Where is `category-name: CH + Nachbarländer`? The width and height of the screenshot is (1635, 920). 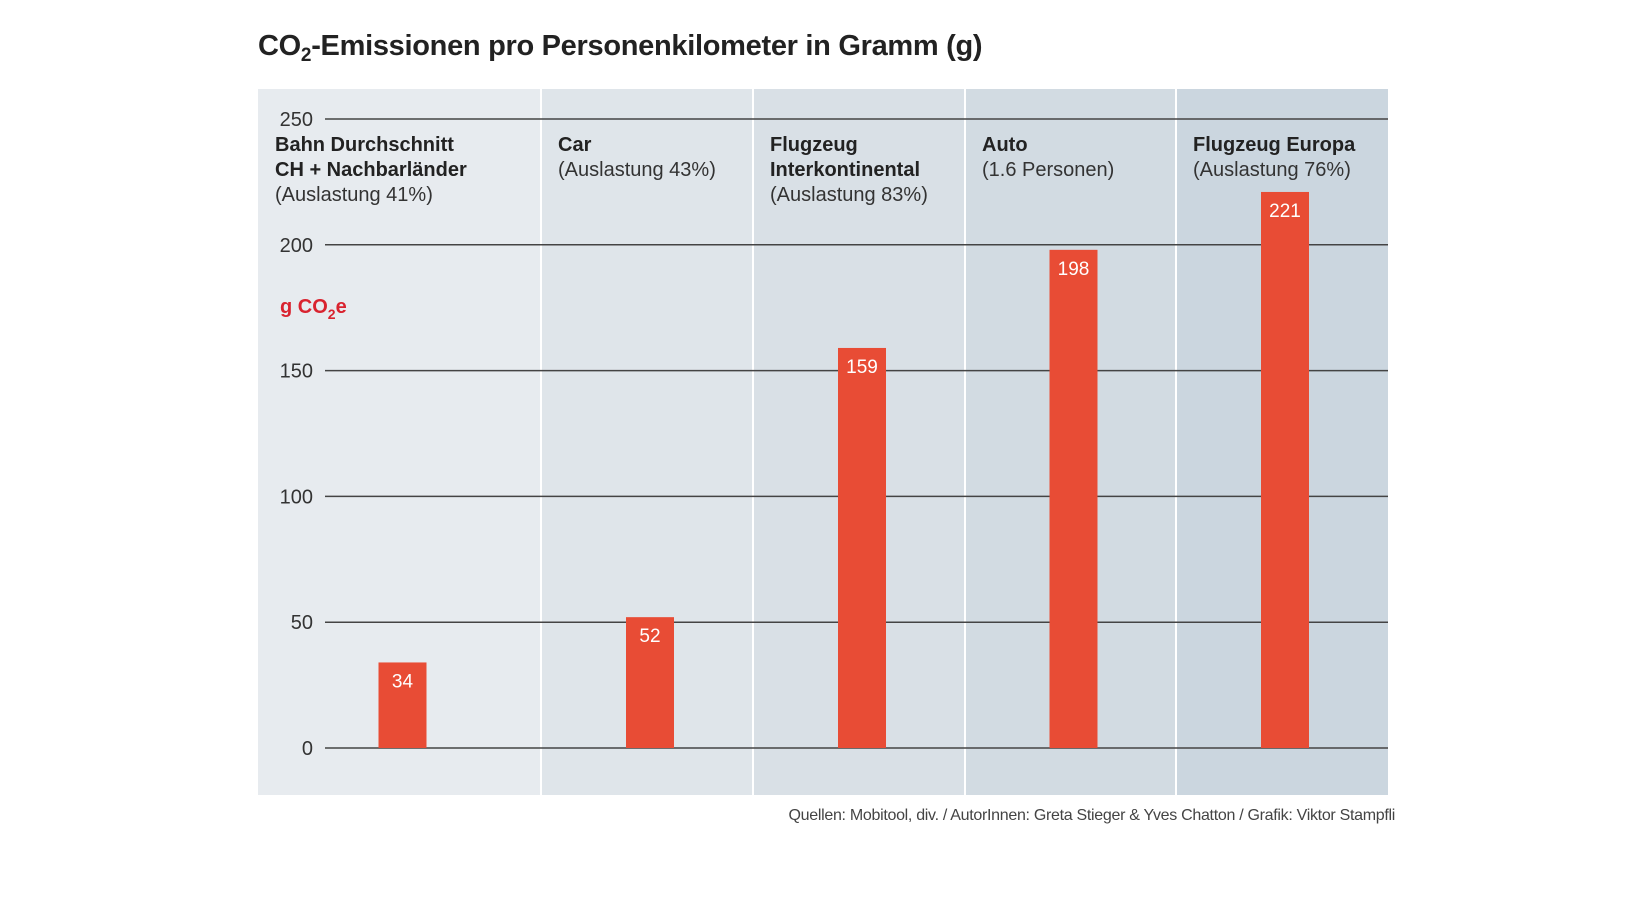 category-name: CH + Nachbarländer is located at coordinates (371, 170).